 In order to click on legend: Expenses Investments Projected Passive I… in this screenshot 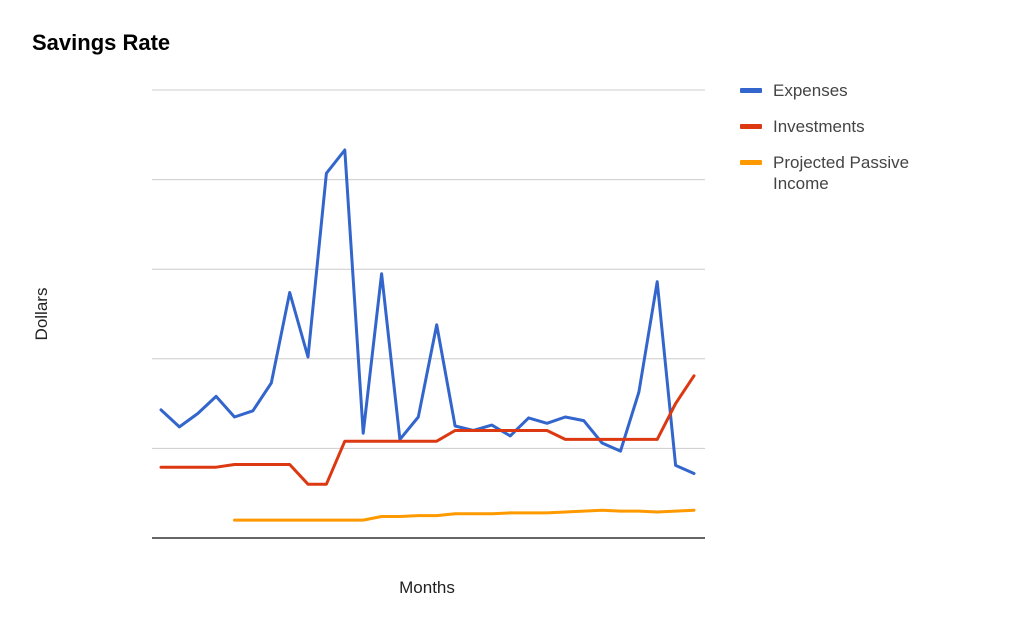, I will do `click(860, 144)`.